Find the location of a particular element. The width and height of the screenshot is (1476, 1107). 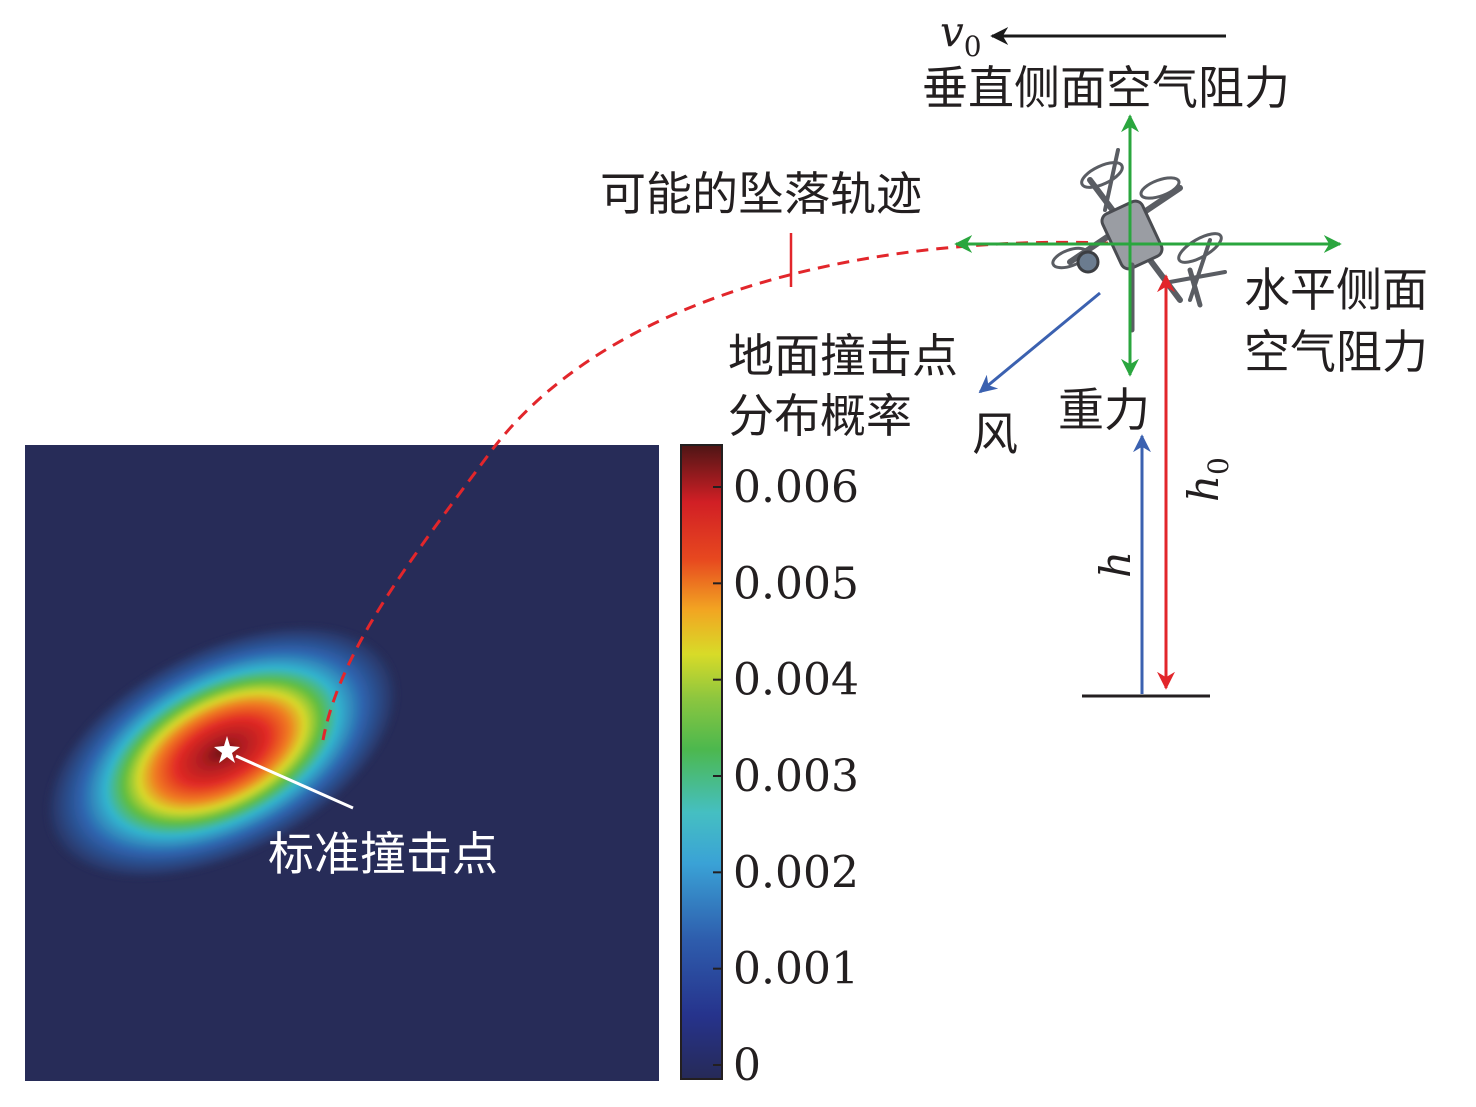

gravity-label: 重力 is located at coordinates (1104, 410).